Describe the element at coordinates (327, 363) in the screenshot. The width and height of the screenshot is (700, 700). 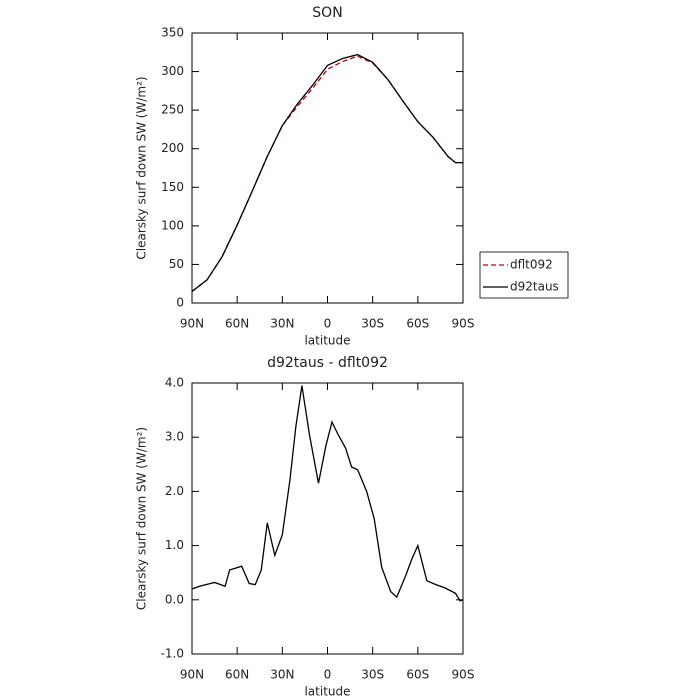
I see `chart-title: d92taus - dflt092` at that location.